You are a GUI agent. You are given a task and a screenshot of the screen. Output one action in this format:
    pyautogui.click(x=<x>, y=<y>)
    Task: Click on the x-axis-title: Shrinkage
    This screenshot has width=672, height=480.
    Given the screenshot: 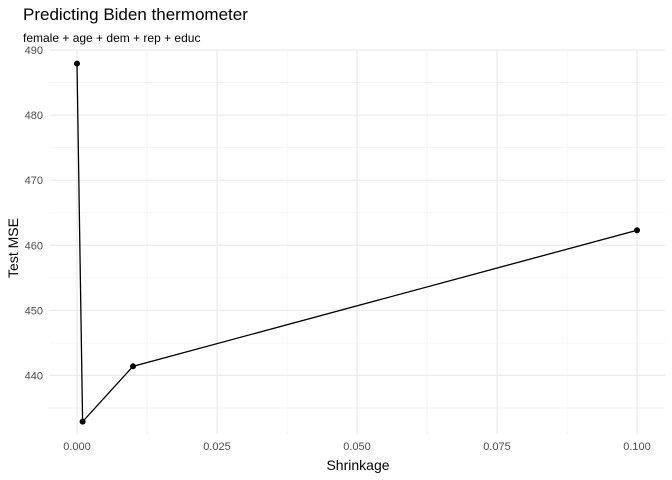 What is the action you would take?
    pyautogui.click(x=357, y=465)
    